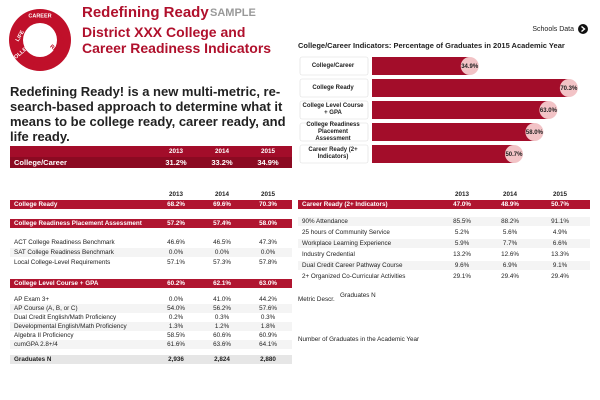  What do you see at coordinates (222, 317) in the screenshot?
I see `cell-value: 0.3%` at bounding box center [222, 317].